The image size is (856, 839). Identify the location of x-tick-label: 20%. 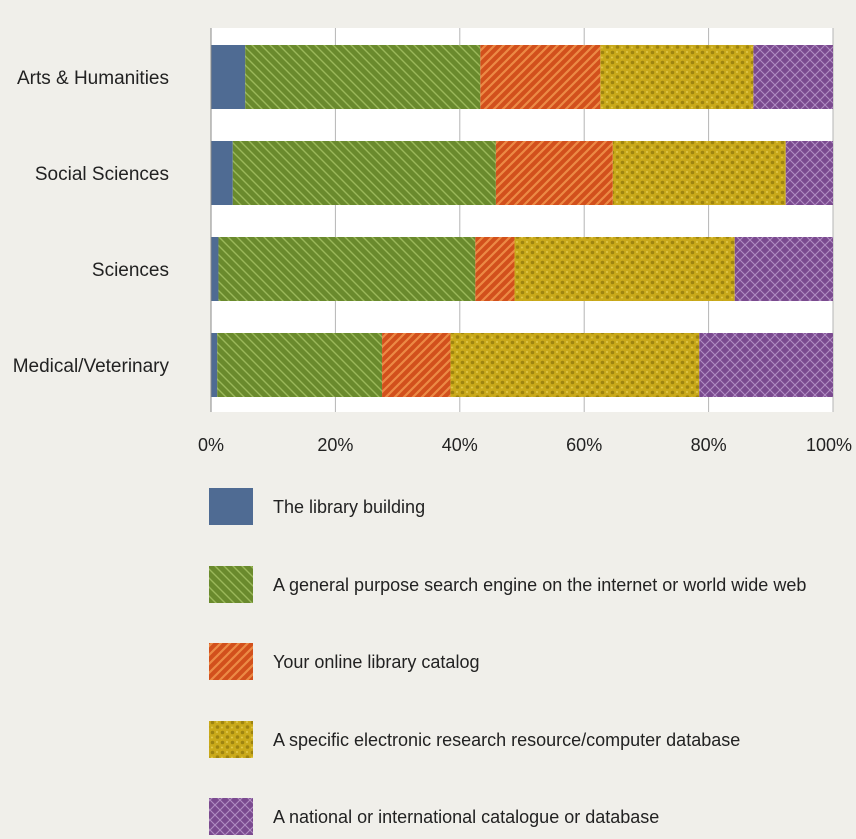
(335, 445).